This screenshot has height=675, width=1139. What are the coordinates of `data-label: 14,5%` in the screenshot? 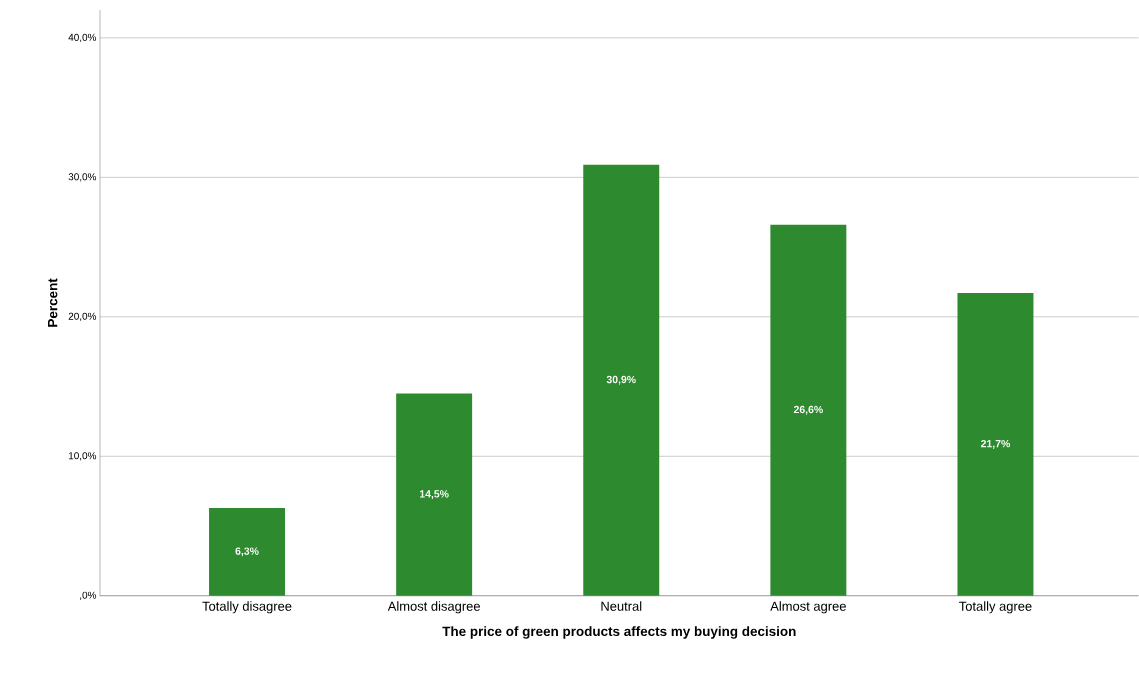 It's located at (434, 495).